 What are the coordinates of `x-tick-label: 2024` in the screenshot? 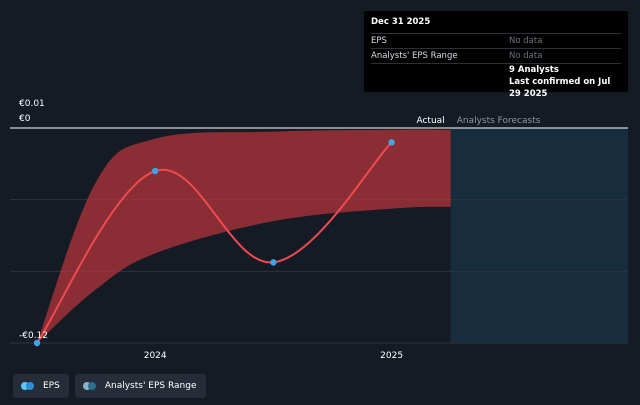 It's located at (155, 356).